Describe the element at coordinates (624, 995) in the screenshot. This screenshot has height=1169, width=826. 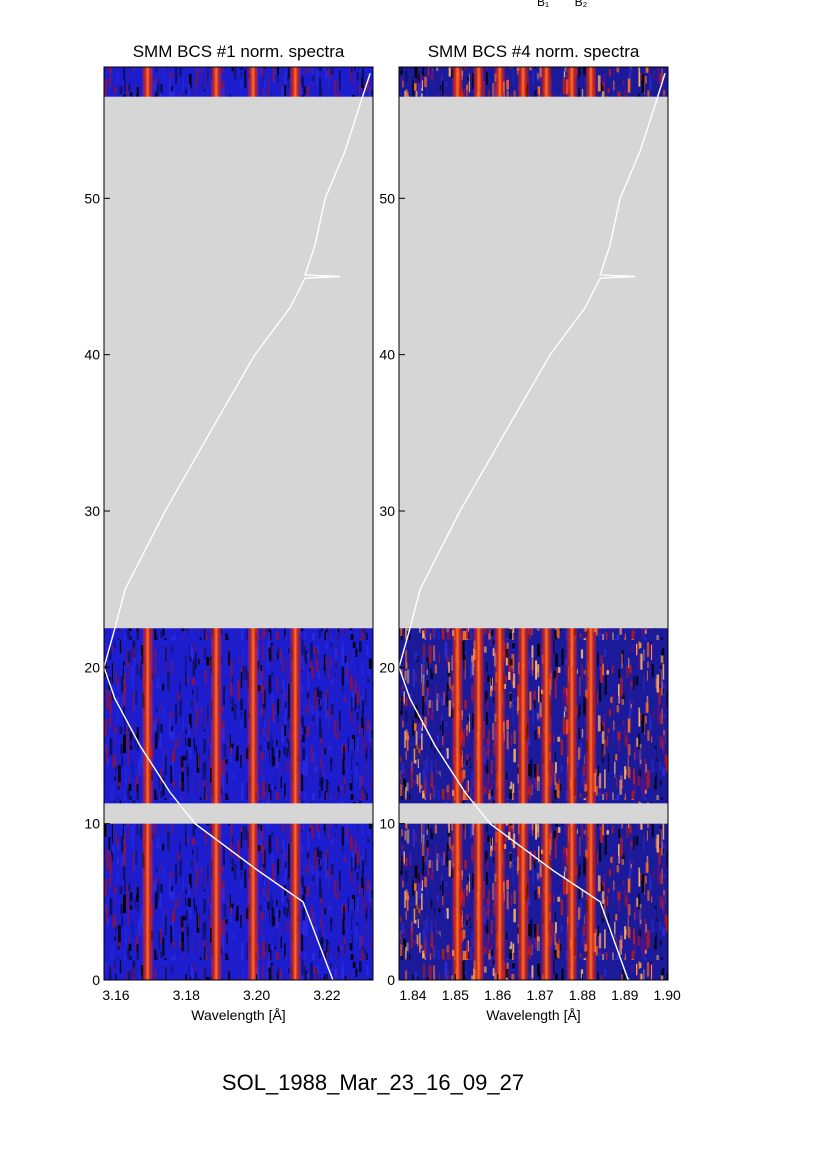
I see `x-tick-label: 1.89` at that location.